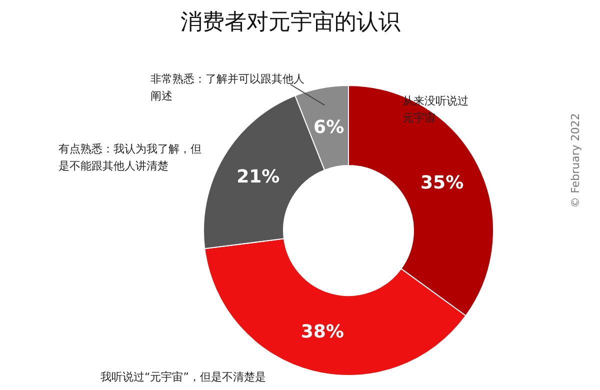  I want to click on chart-title: 消费者对元宇宙的认识, so click(290, 22).